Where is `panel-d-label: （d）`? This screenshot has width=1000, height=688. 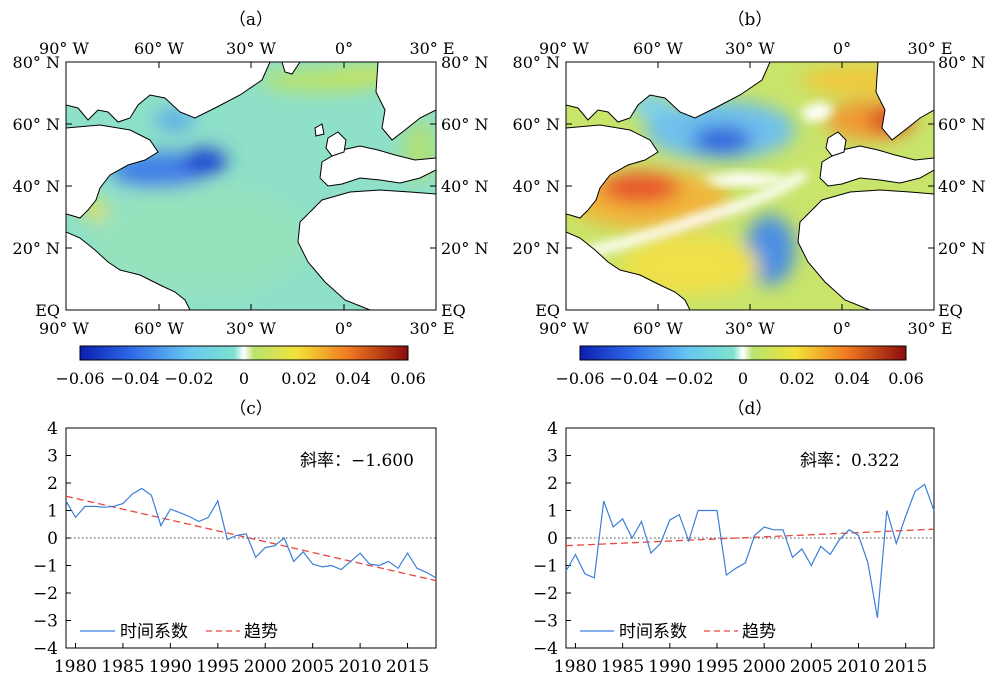
panel-d-label: （d） is located at coordinates (750, 409).